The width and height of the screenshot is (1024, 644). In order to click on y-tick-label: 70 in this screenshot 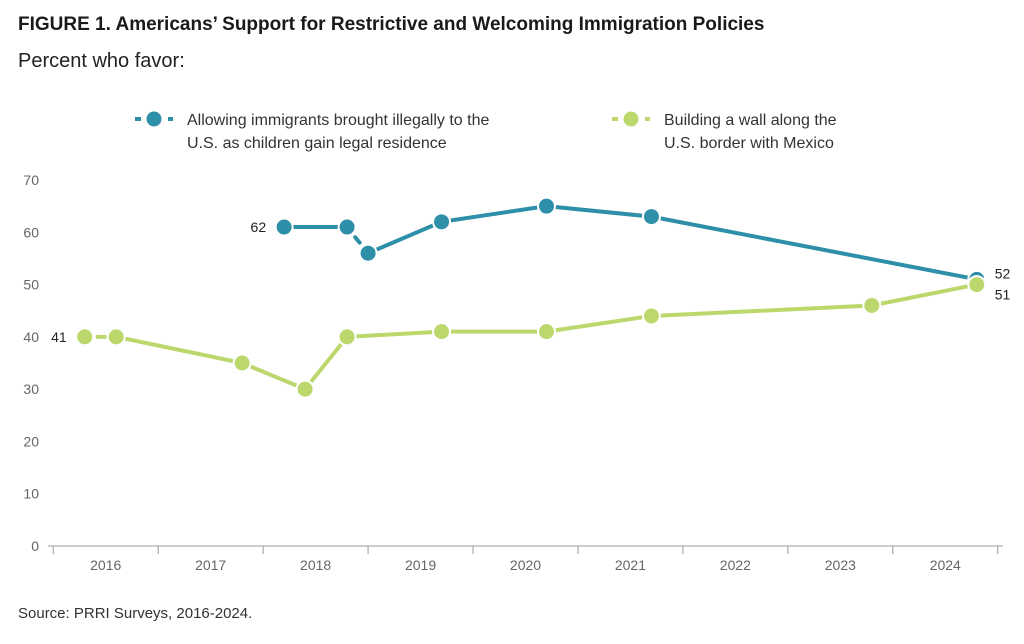, I will do `click(31, 180)`.